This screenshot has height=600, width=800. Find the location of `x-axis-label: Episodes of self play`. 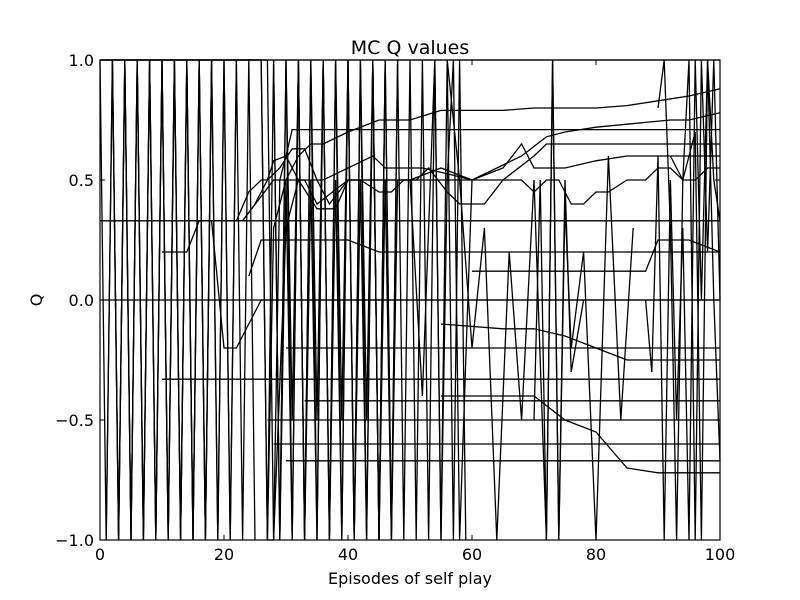

x-axis-label: Episodes of self play is located at coordinates (410, 578).